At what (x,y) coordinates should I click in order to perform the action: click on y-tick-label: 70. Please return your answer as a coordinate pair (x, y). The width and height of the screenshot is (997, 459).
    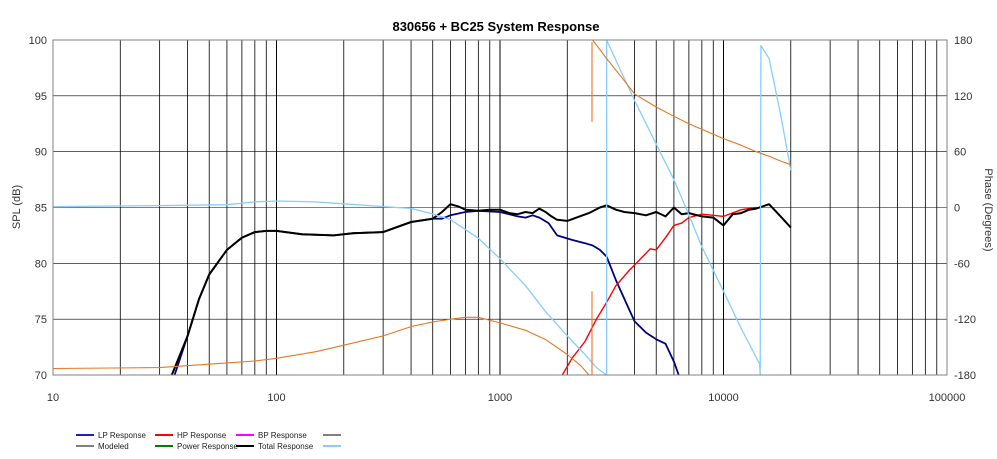
    Looking at the image, I should click on (41, 376).